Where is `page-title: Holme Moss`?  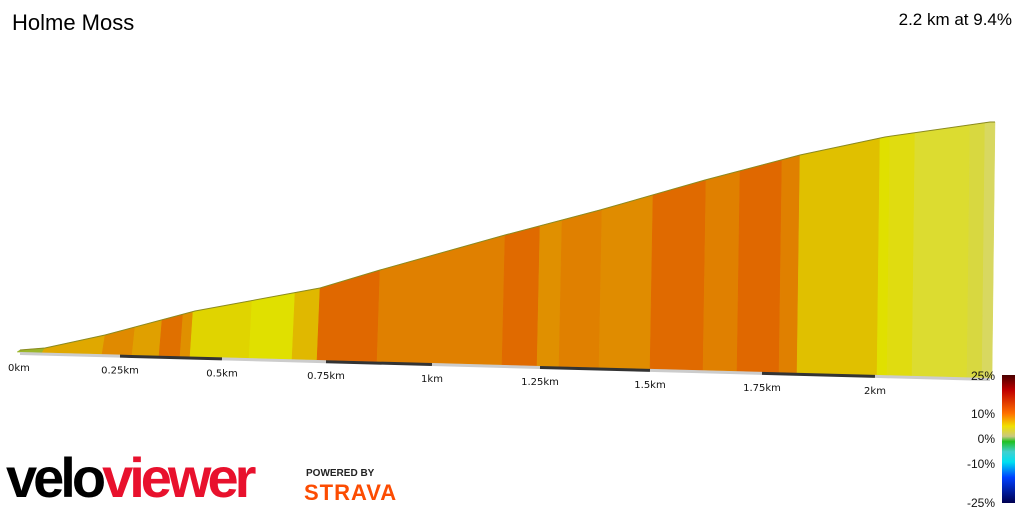
page-title: Holme Moss is located at coordinates (73, 22).